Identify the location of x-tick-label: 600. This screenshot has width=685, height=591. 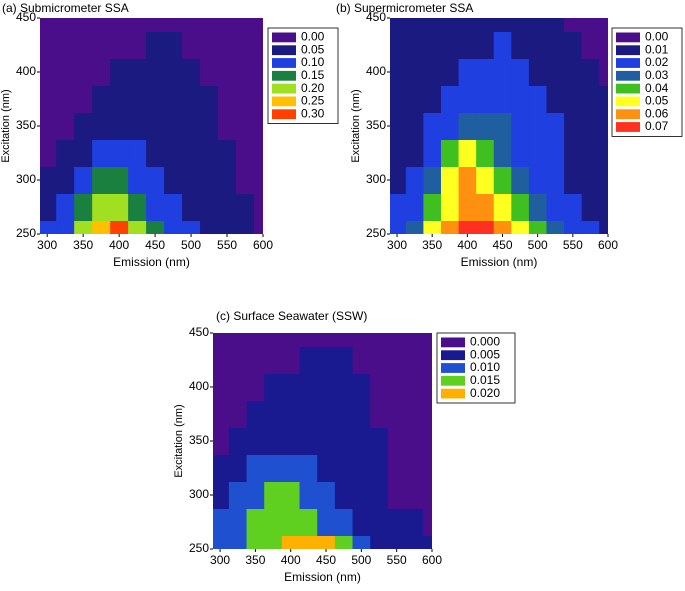
(608, 245).